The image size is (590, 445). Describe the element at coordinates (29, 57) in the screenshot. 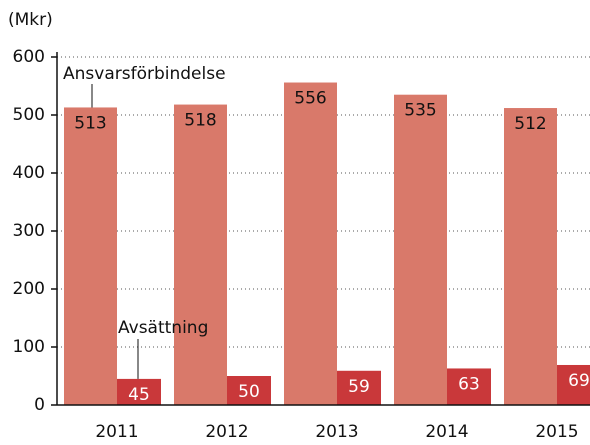

I see `y-tick-label: 600` at that location.